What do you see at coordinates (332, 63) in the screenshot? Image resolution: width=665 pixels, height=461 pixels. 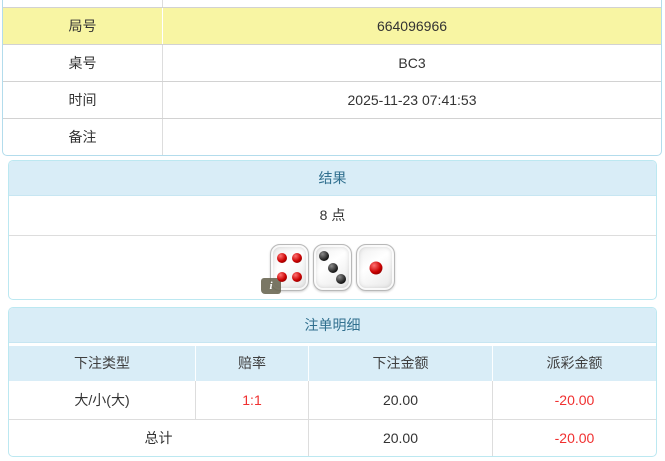 I see `table-number-row: 桌号 BC3` at bounding box center [332, 63].